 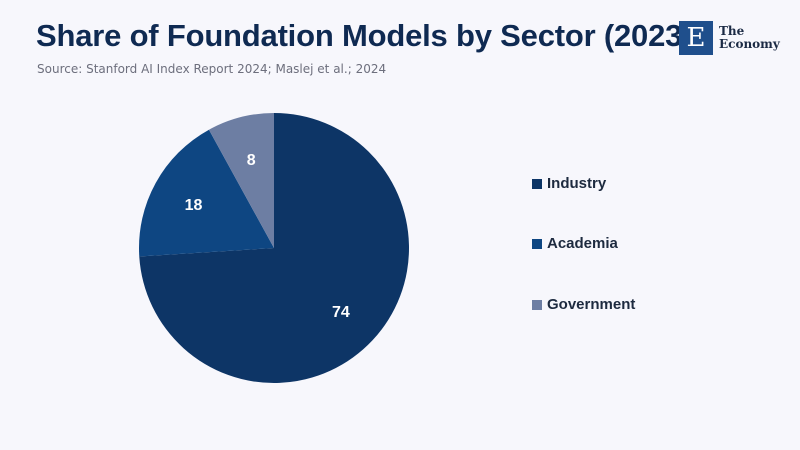 I want to click on logo-text: The Economy, so click(x=749, y=38).